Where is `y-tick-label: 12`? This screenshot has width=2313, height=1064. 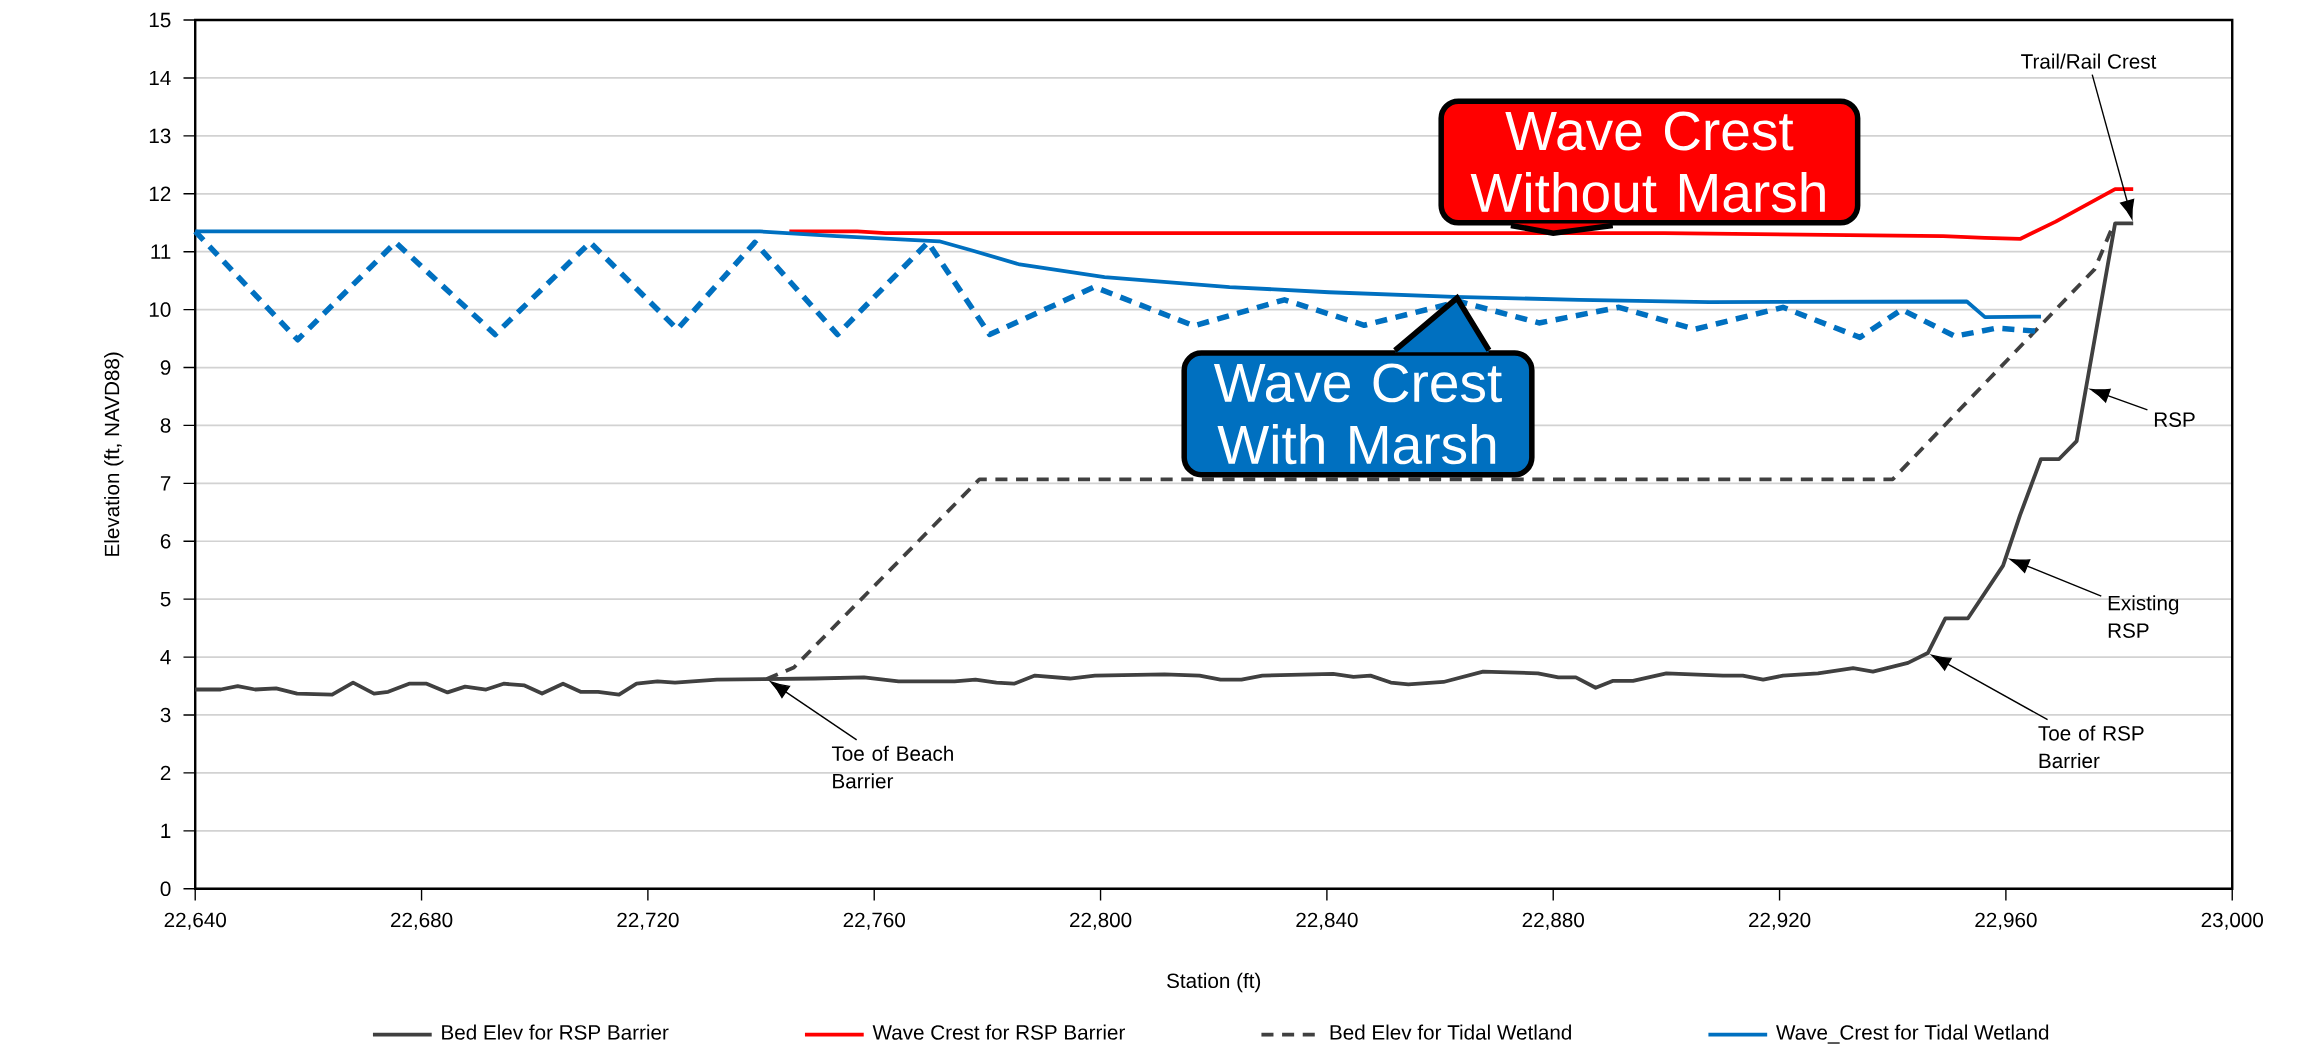 y-tick-label: 12 is located at coordinates (160, 194).